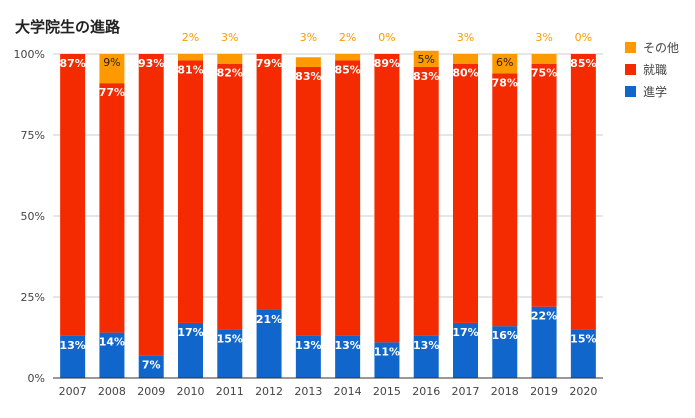  I want to click on data-label: 21%, so click(269, 319).